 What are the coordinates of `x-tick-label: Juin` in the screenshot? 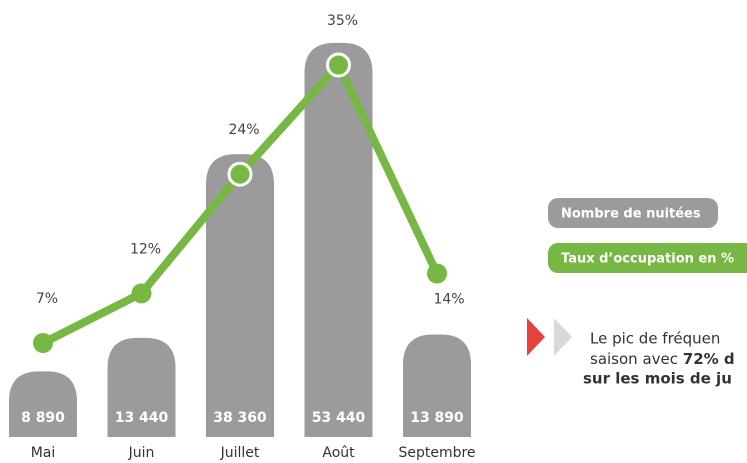 It's located at (141, 453).